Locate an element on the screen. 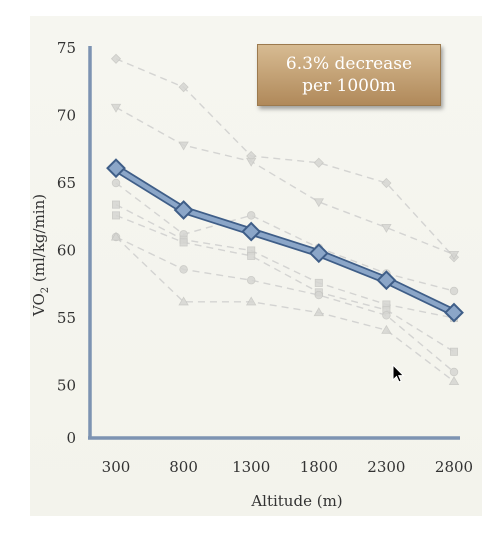 Image resolution: width=500 pixels, height=534 pixels. y-tick-label: 55 is located at coordinates (66, 318).